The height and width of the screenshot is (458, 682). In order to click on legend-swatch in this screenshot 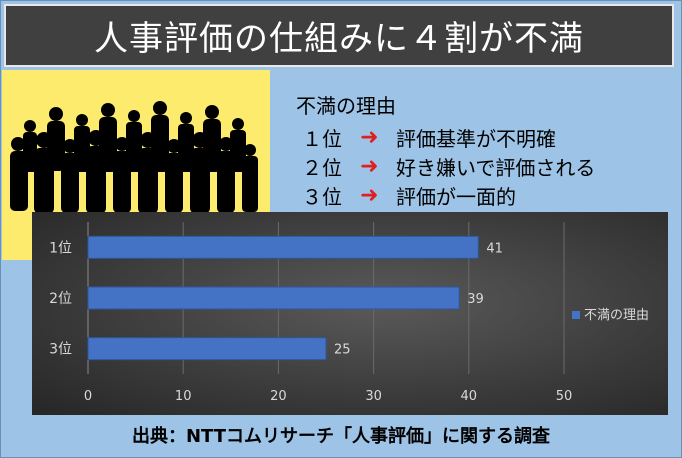, I will do `click(576, 315)`.